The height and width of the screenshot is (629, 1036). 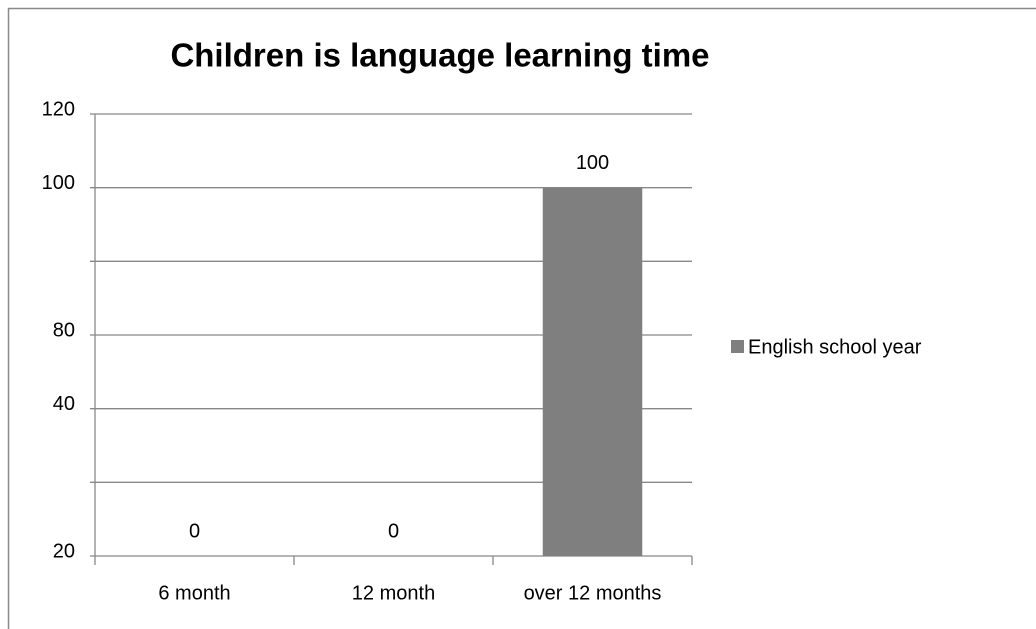 I want to click on legend-label: English school year, so click(x=835, y=347).